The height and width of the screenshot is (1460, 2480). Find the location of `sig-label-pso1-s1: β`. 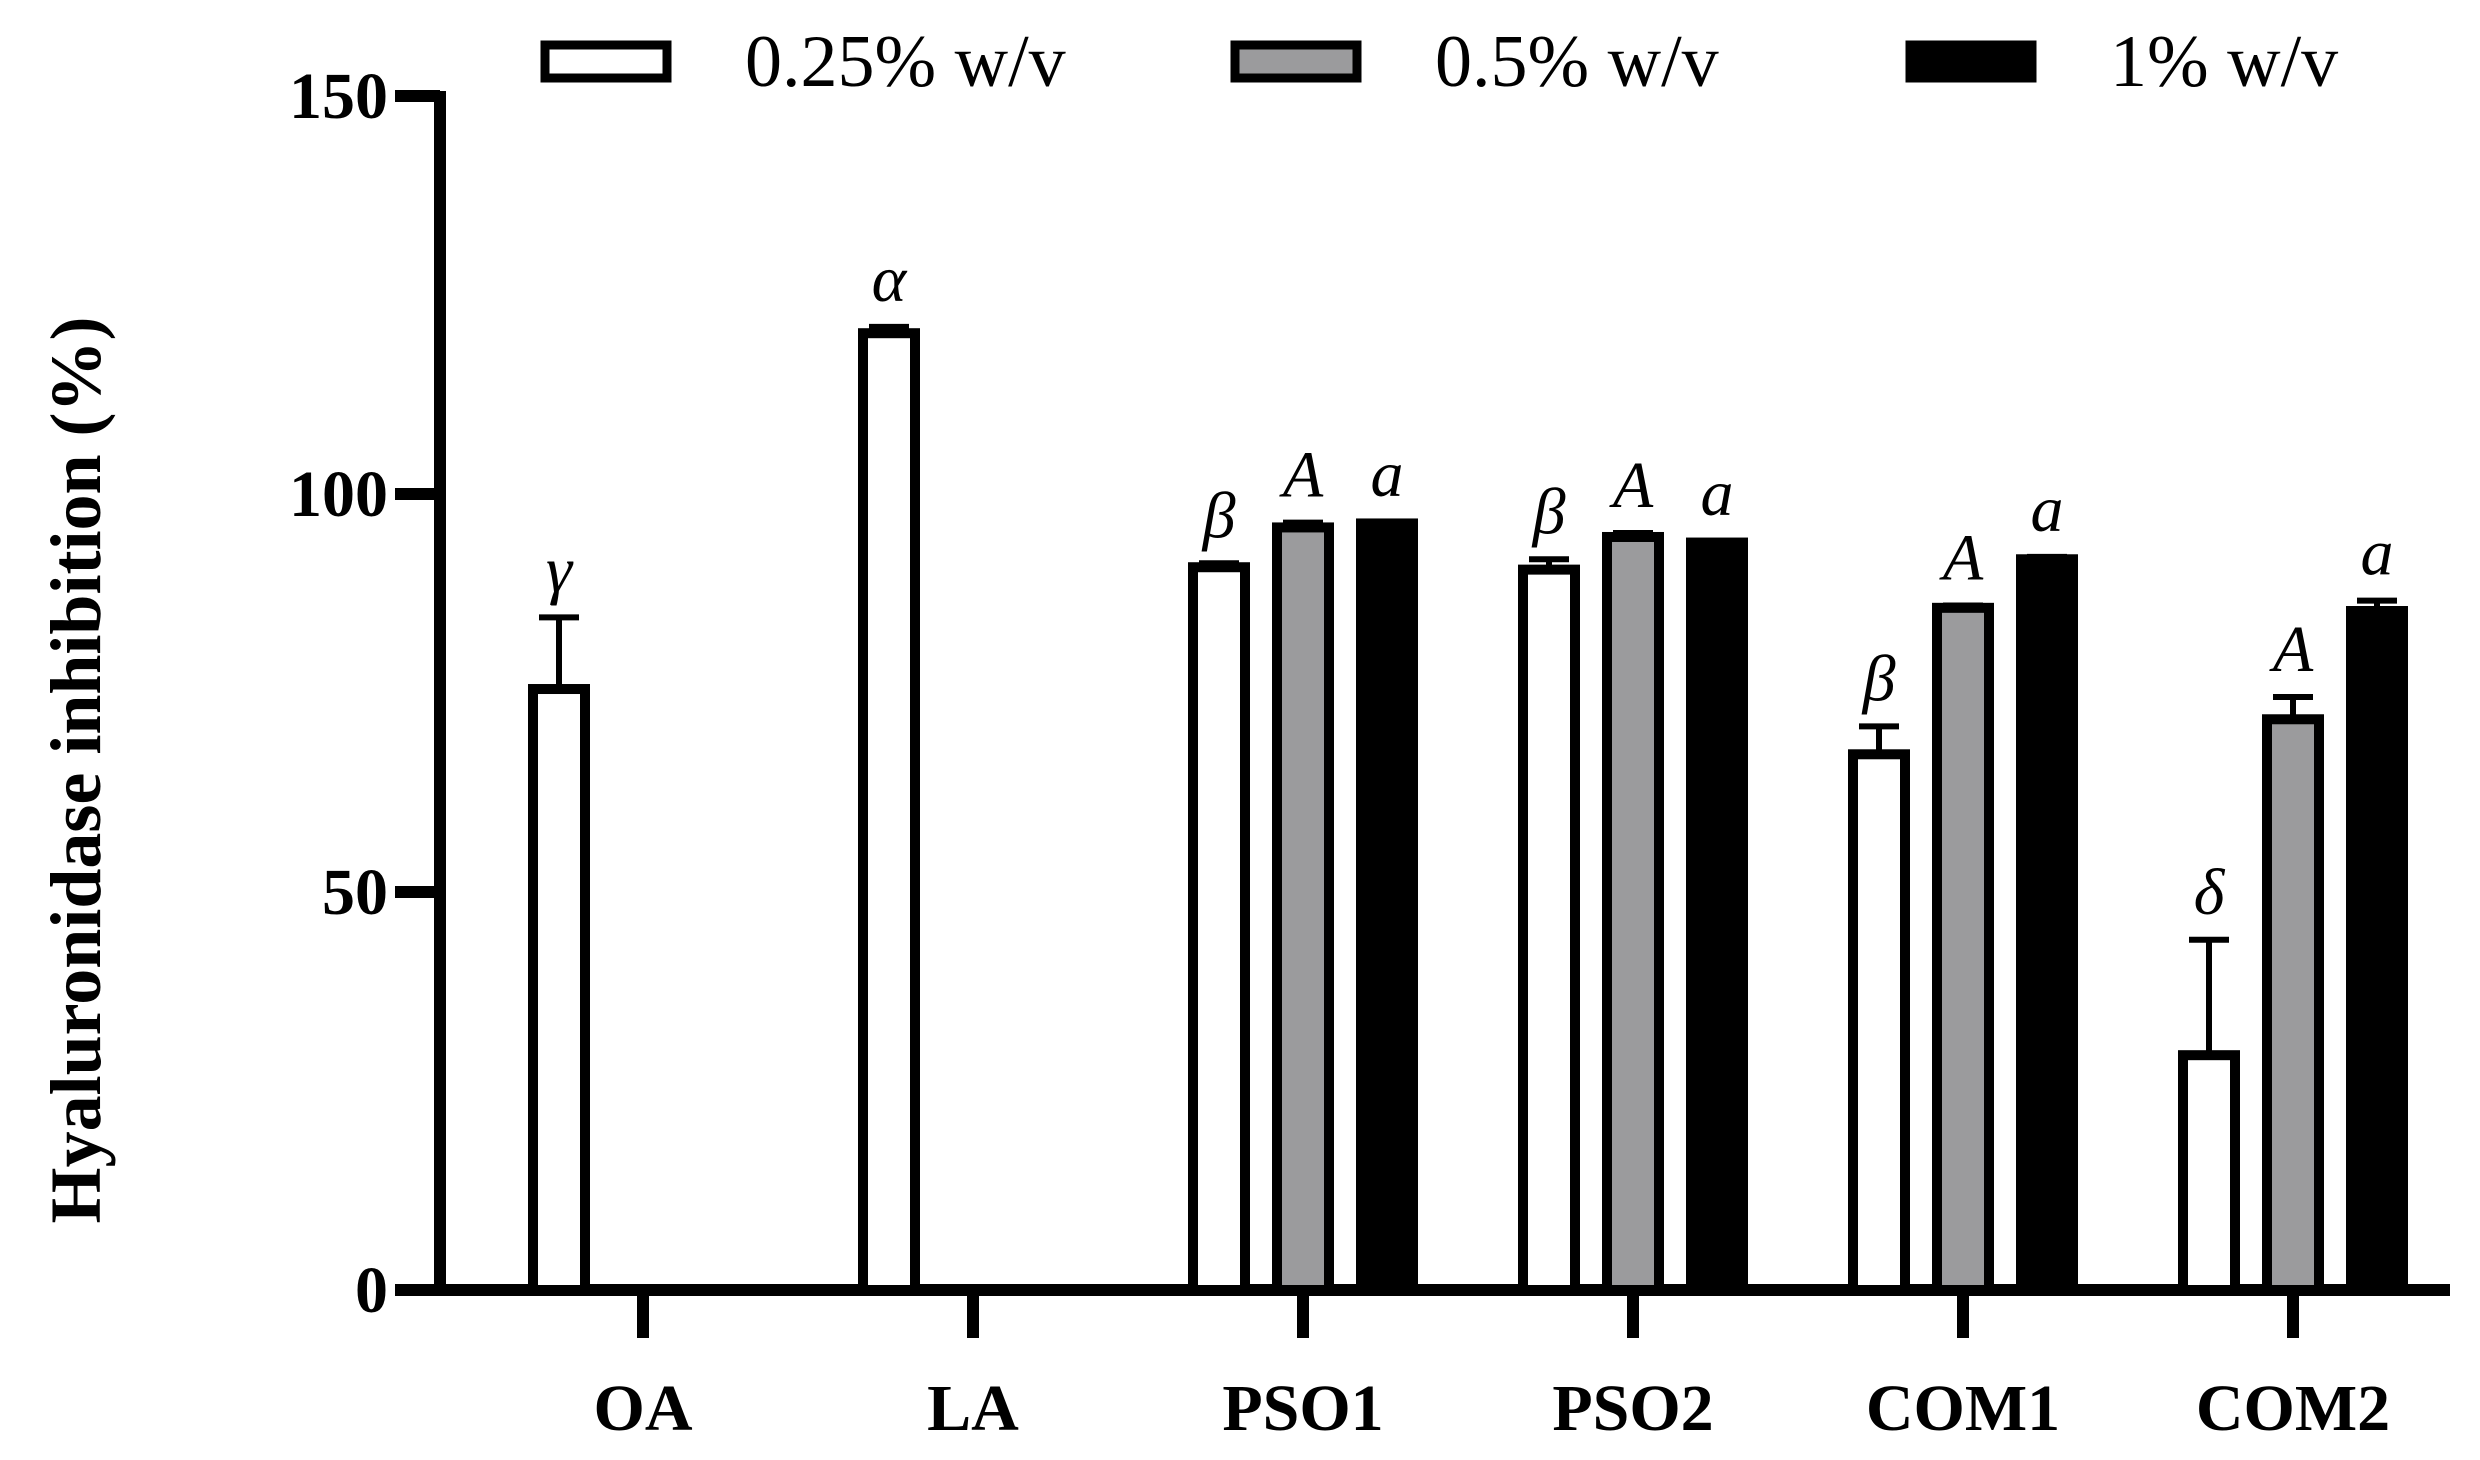

sig-label-pso1-s1: β is located at coordinates (1218, 515).